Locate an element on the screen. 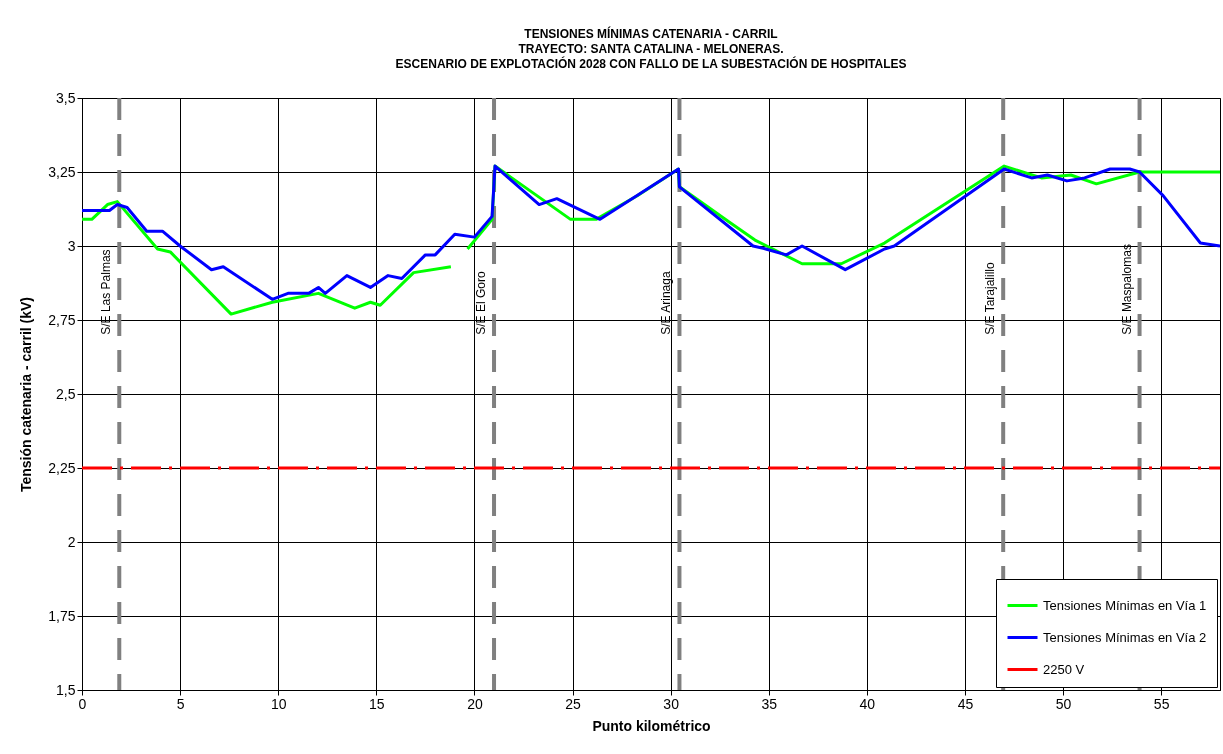 This screenshot has height=754, width=1223. y-tick-label: 3,25 is located at coordinates (62, 171).